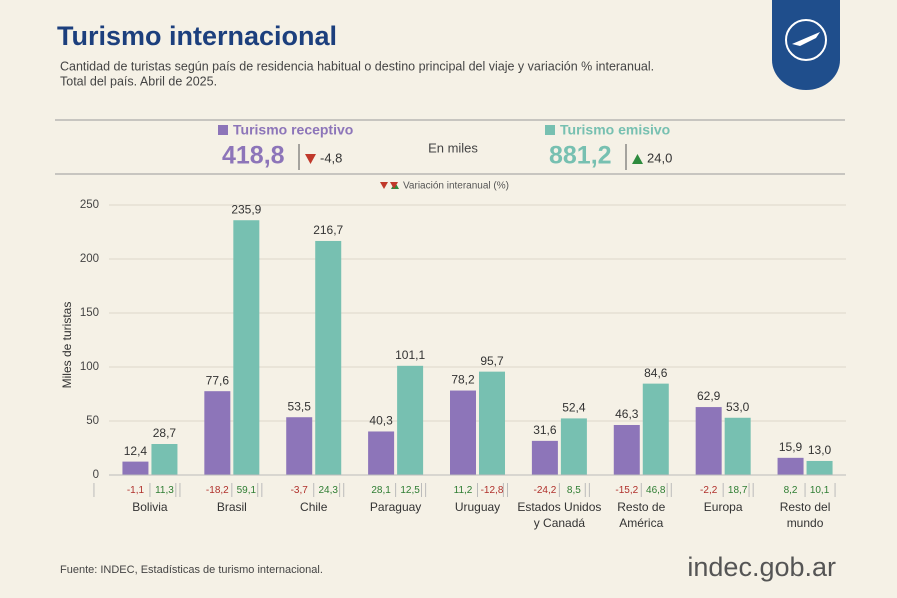  Describe the element at coordinates (456, 186) in the screenshot. I see `variation-title: Variación interanual (%)` at that location.